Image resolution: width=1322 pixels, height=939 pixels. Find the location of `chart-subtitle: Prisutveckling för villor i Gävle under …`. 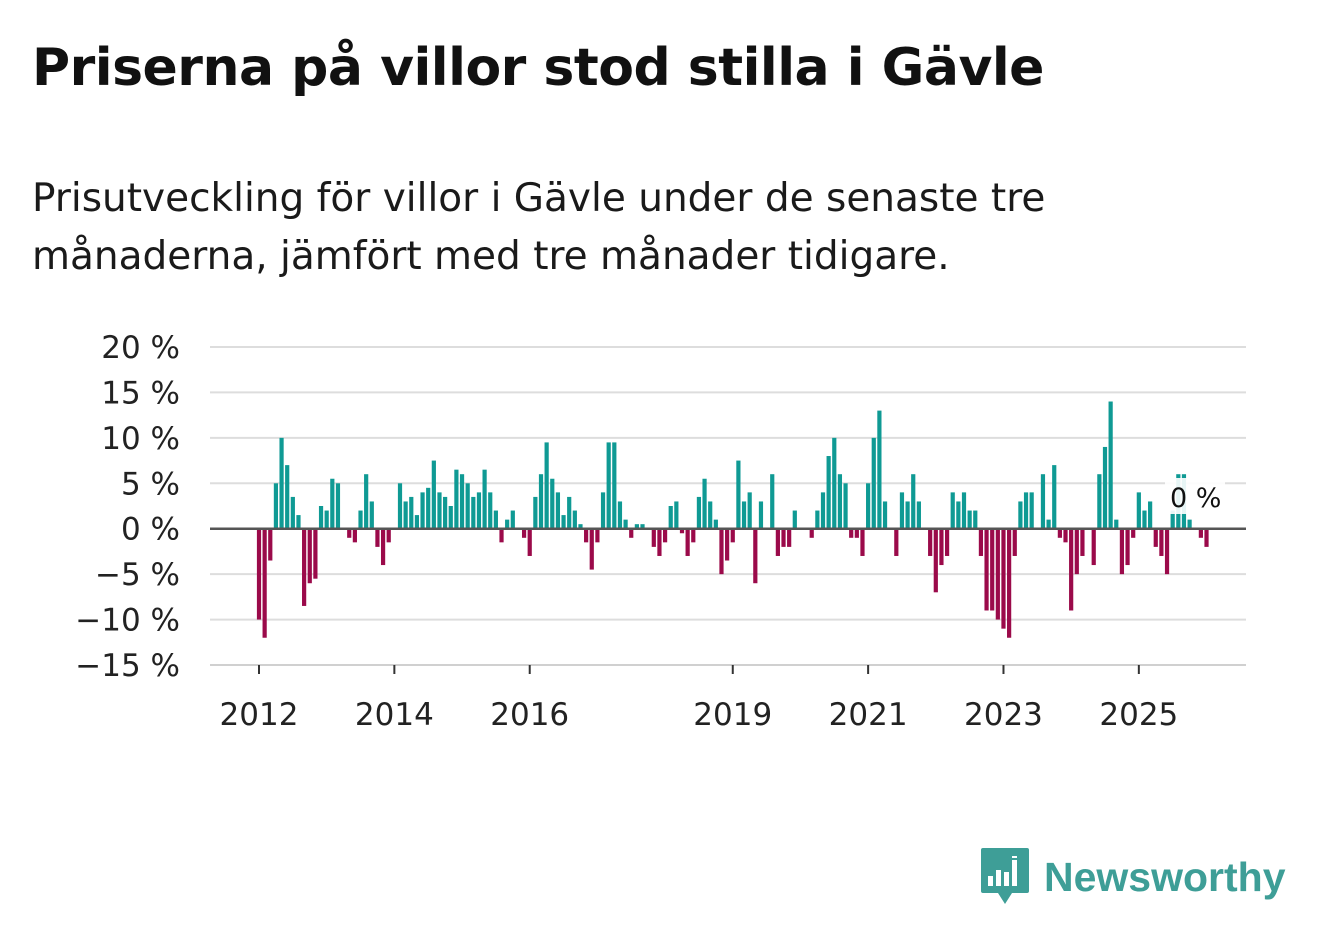

chart-subtitle: Prisutveckling för villor i Gävle under … is located at coordinates (539, 227).